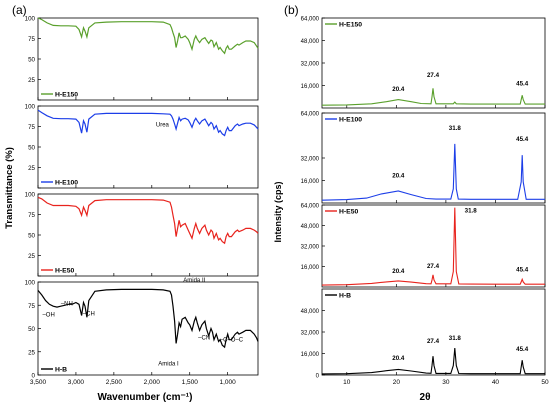  I want to click on xrd-series-line-H-E100, so click(433, 172).